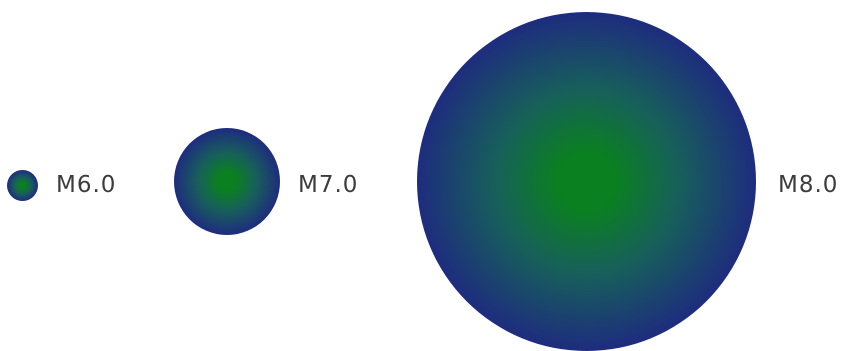  Describe the element at coordinates (22, 185) in the screenshot. I see `magnitude-circle-m6` at that location.